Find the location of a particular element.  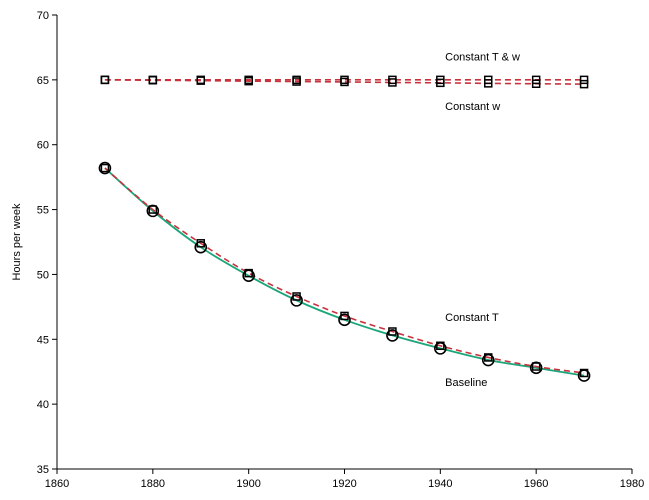

series-annotation: Constant w is located at coordinates (472, 107).